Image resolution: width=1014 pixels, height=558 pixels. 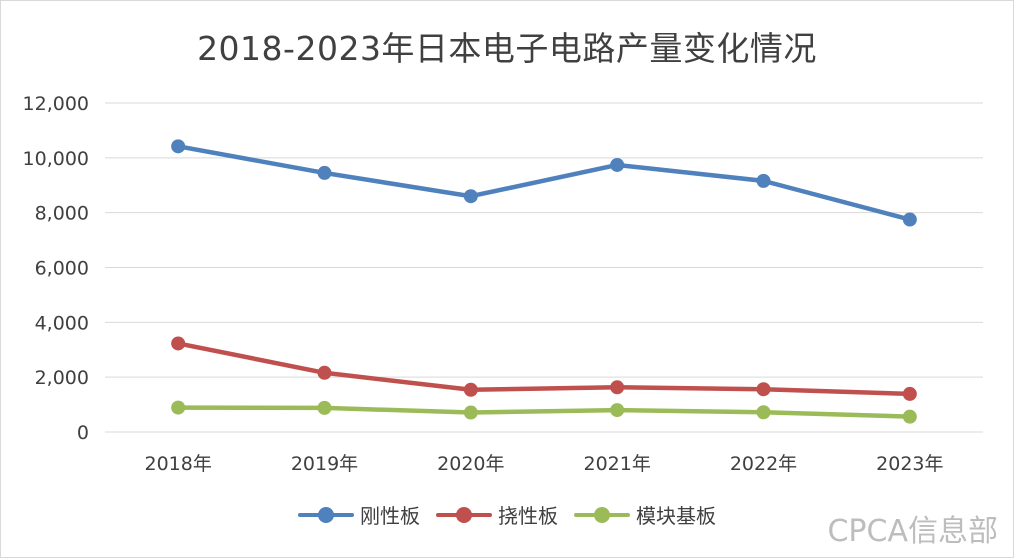 I want to click on legend-item: 模块基板, so click(x=645, y=514).